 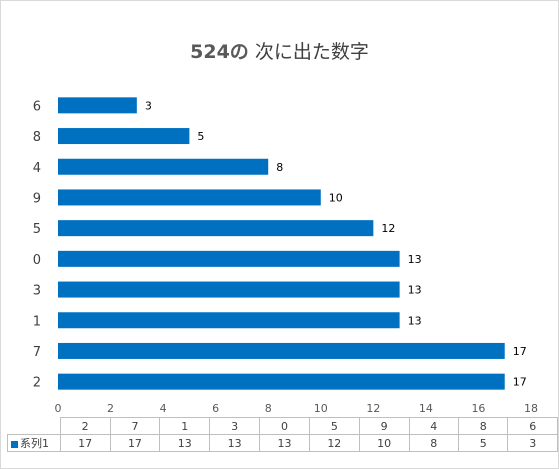 What do you see at coordinates (388, 228) in the screenshot?
I see `data-label-5: 12` at bounding box center [388, 228].